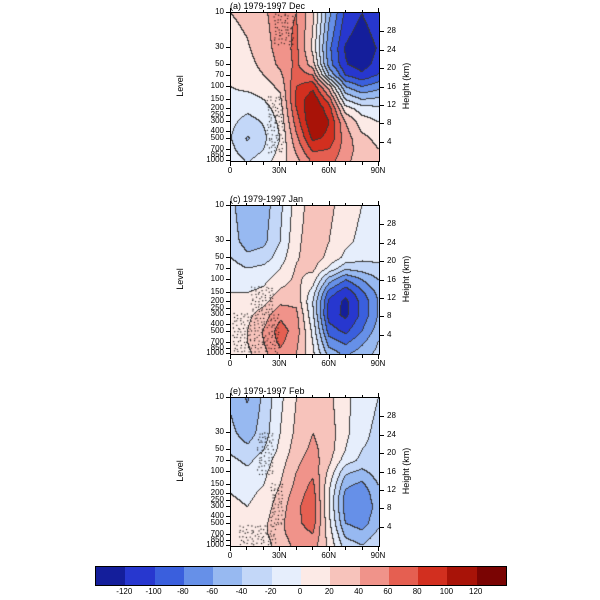 The image size is (600, 600). Describe the element at coordinates (153, 591) in the screenshot. I see `colorbar-tick-label: -100` at that location.